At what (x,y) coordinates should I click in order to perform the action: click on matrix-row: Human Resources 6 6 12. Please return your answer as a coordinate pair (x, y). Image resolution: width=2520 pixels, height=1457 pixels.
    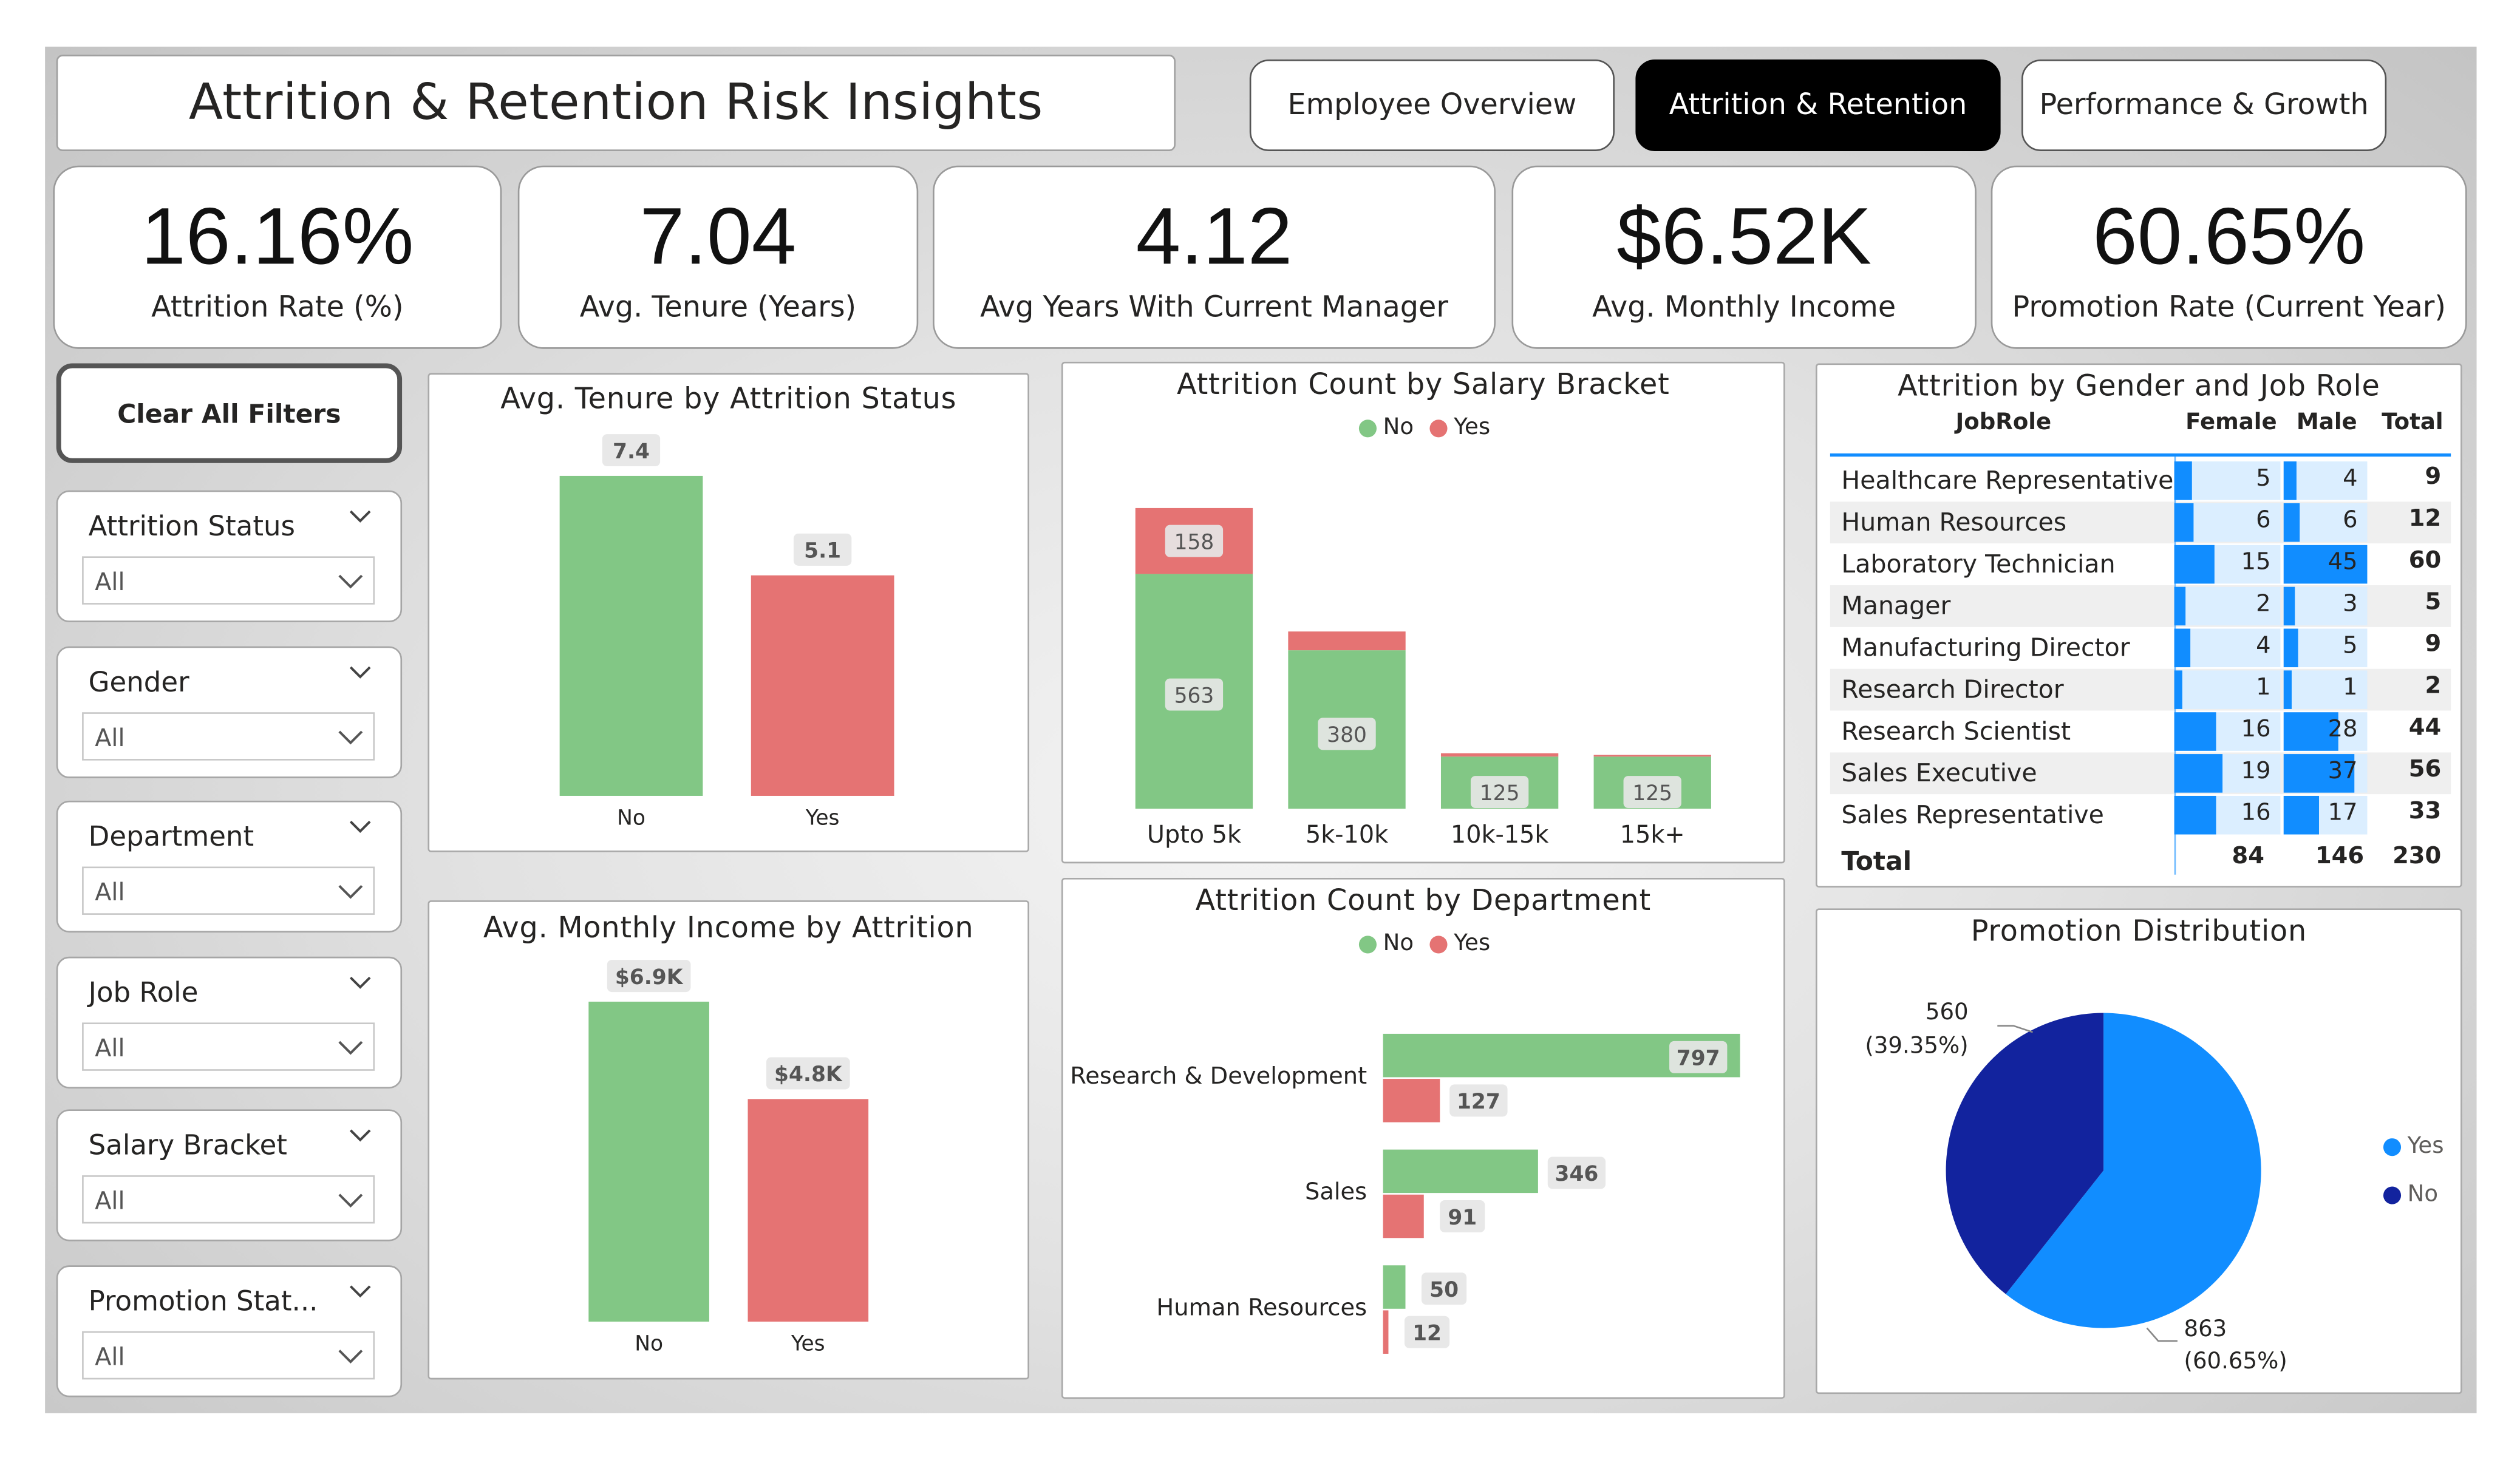
    Looking at the image, I should click on (2140, 522).